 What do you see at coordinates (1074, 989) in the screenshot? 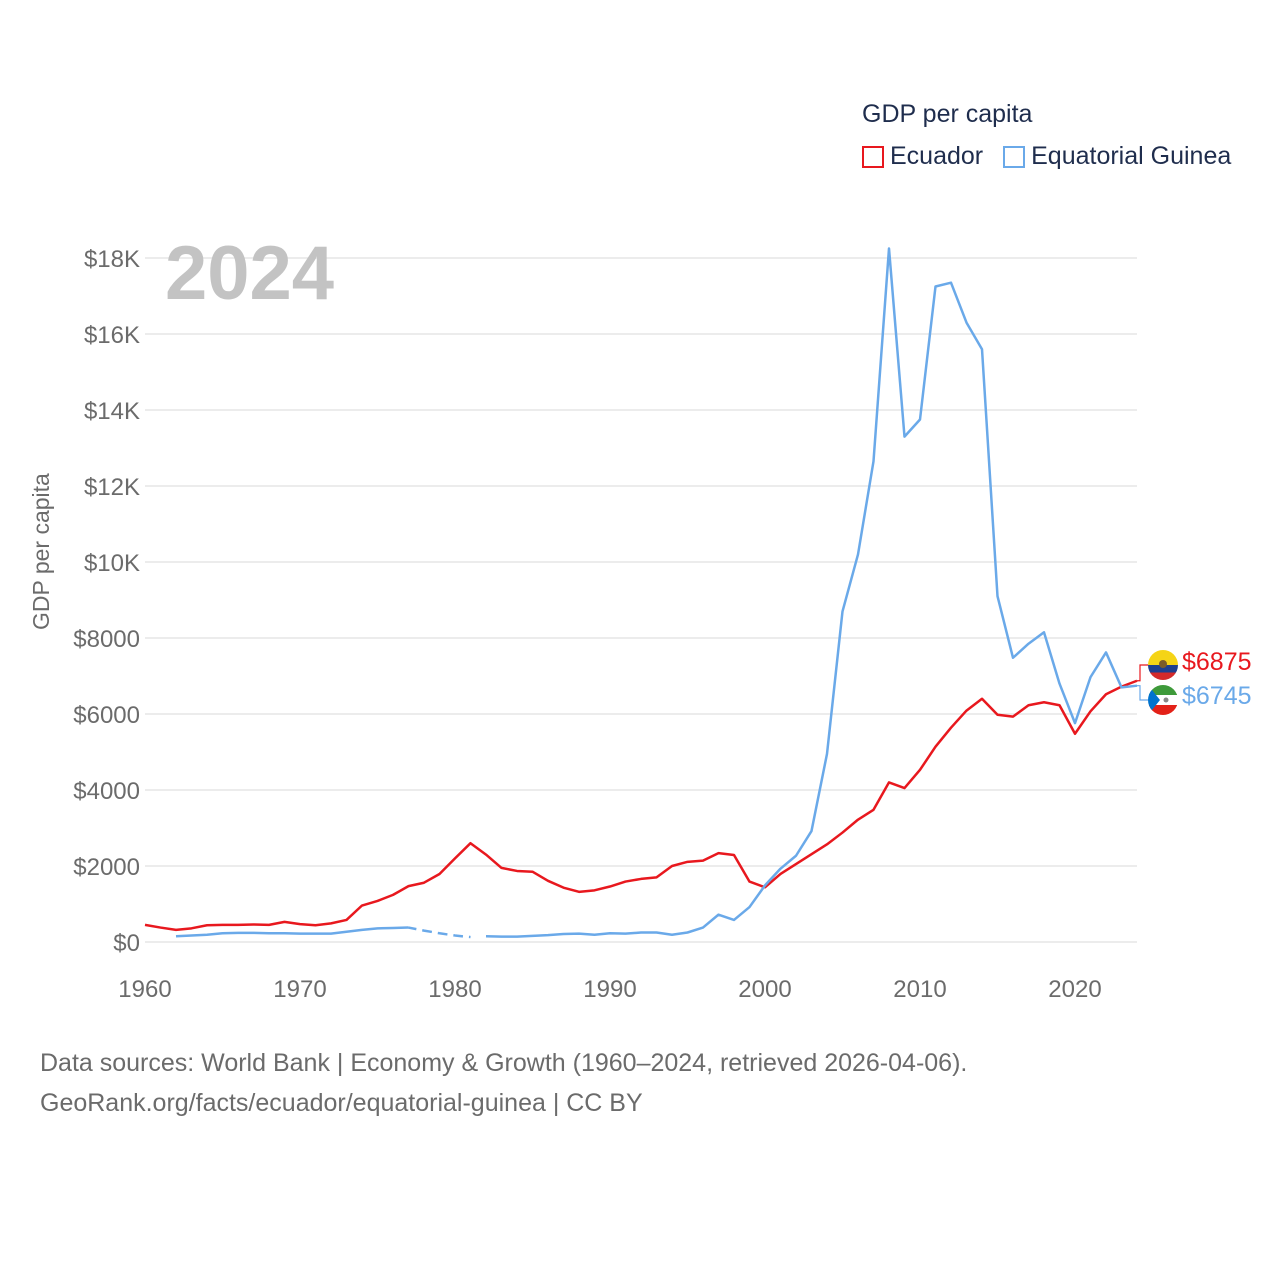
I see `x-tick-label: 2020` at bounding box center [1074, 989].